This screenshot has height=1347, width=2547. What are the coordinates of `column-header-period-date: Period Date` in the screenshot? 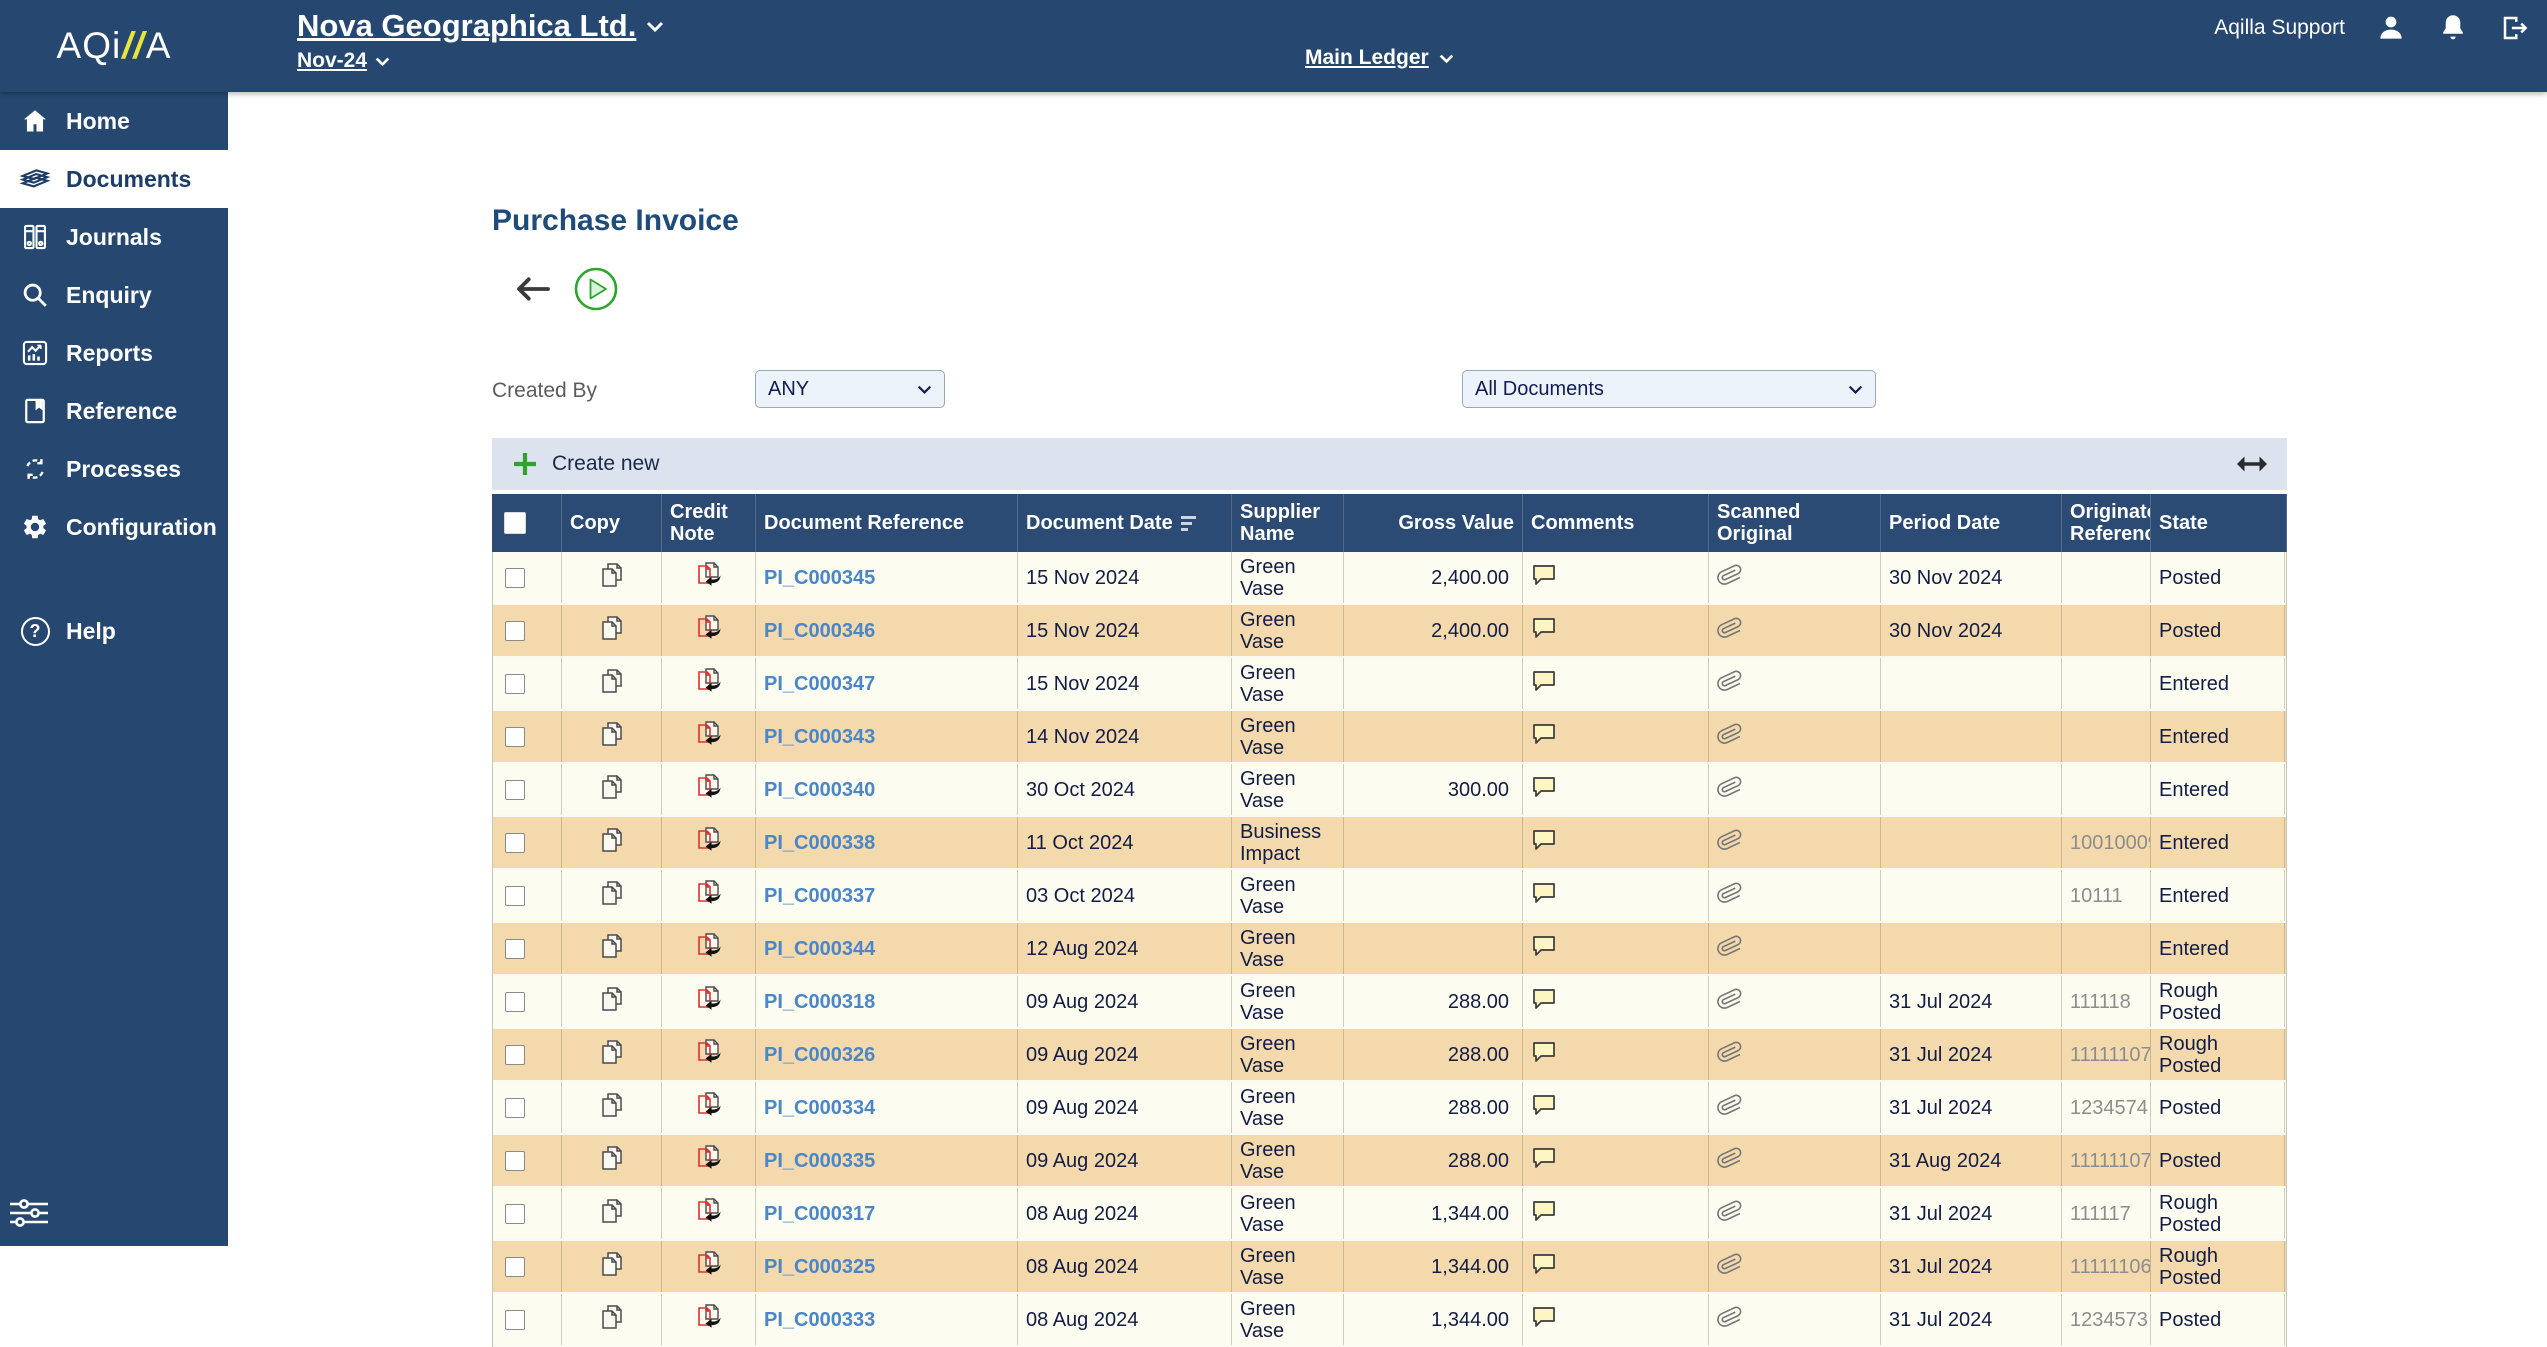 It's located at (1971, 523).